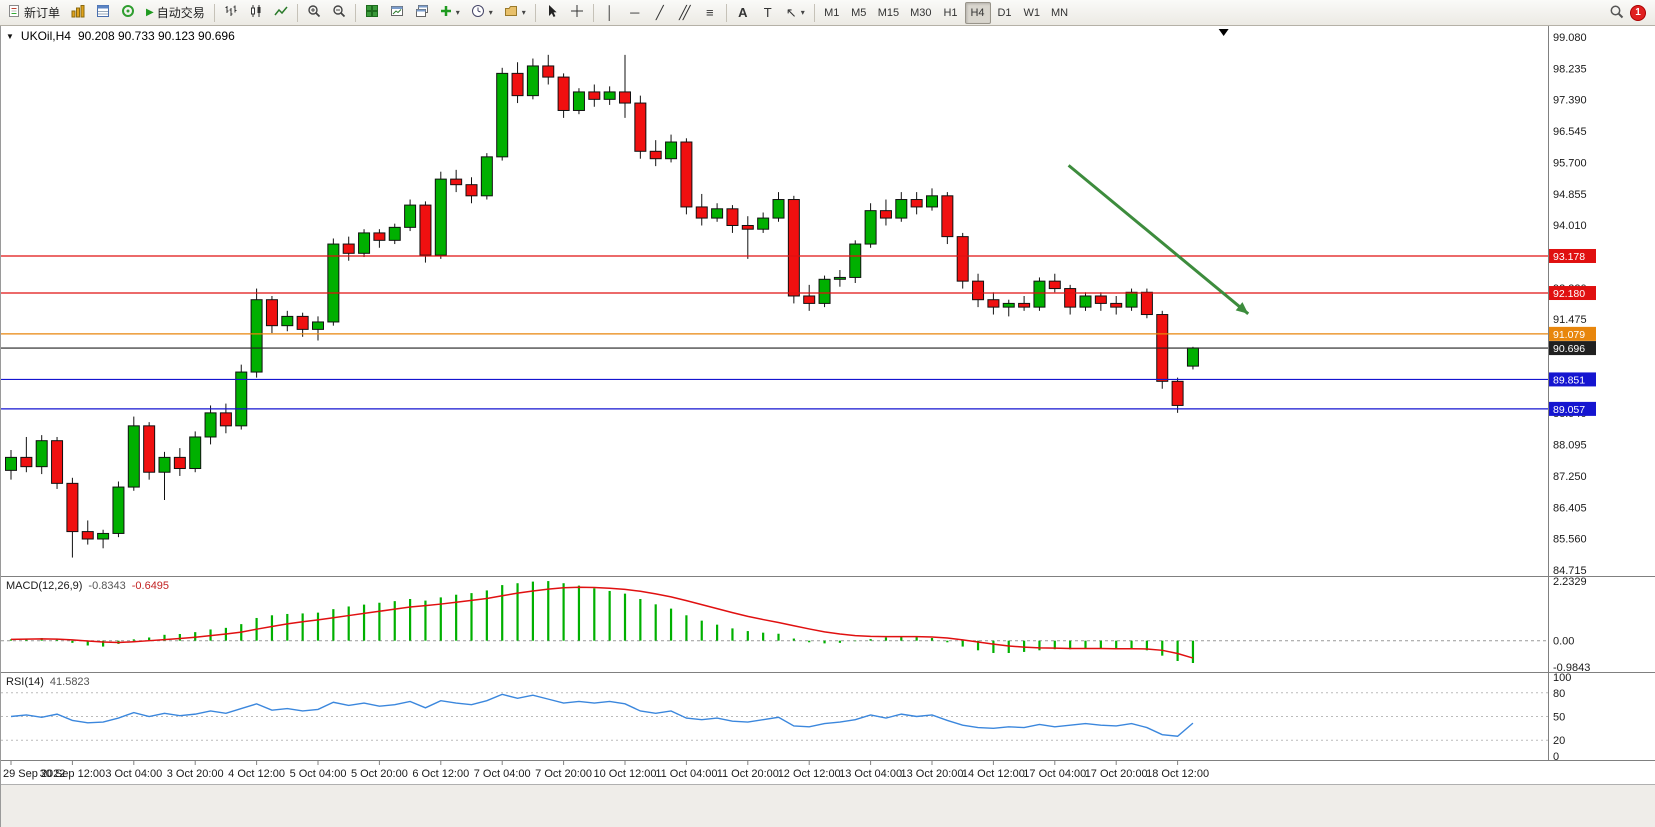 The height and width of the screenshot is (827, 1655). Describe the element at coordinates (950, 12) in the screenshot. I see `timeframe-h1-button: H1` at that location.